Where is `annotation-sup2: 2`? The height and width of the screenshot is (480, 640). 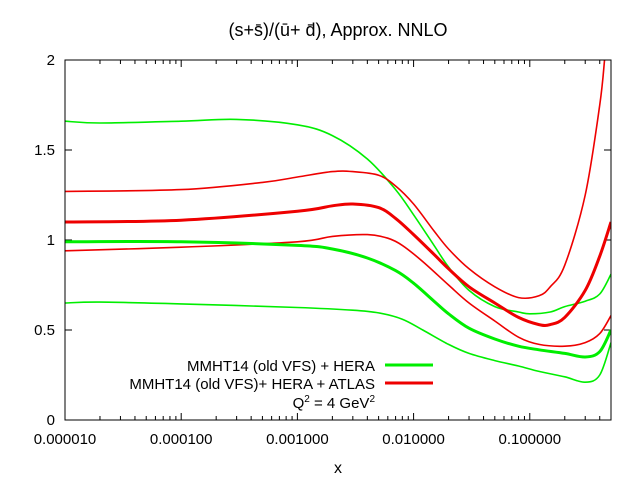
annotation-sup2: 2 is located at coordinates (372, 399).